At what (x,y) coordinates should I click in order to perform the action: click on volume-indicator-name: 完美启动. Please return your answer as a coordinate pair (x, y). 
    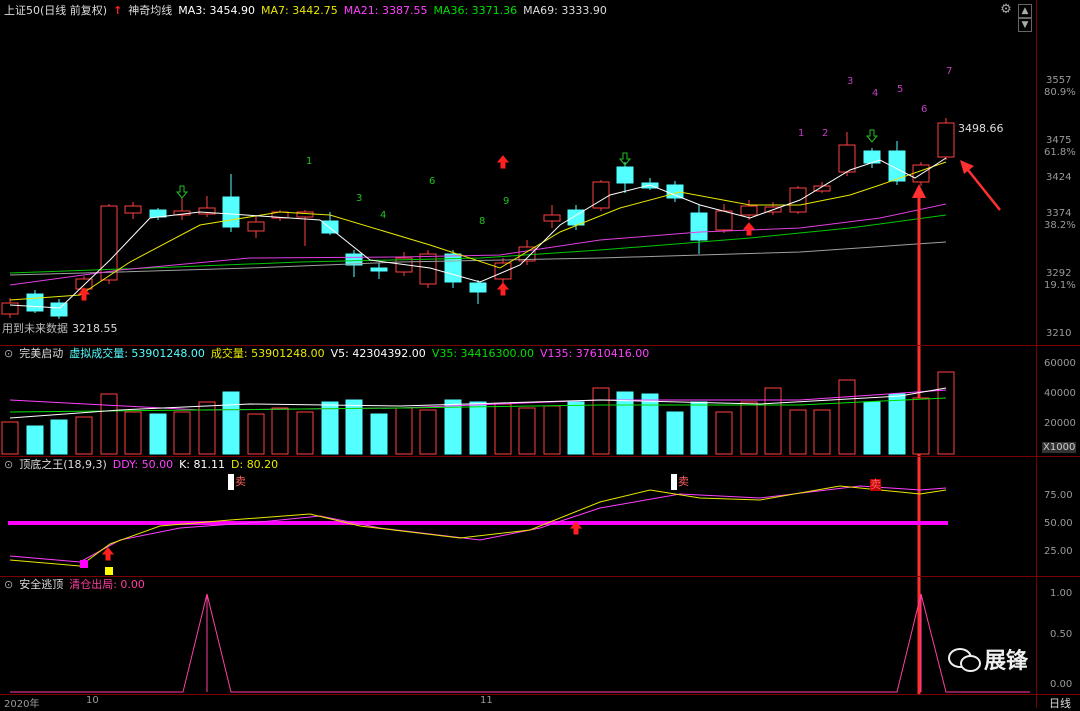
    Looking at the image, I should click on (41, 353).